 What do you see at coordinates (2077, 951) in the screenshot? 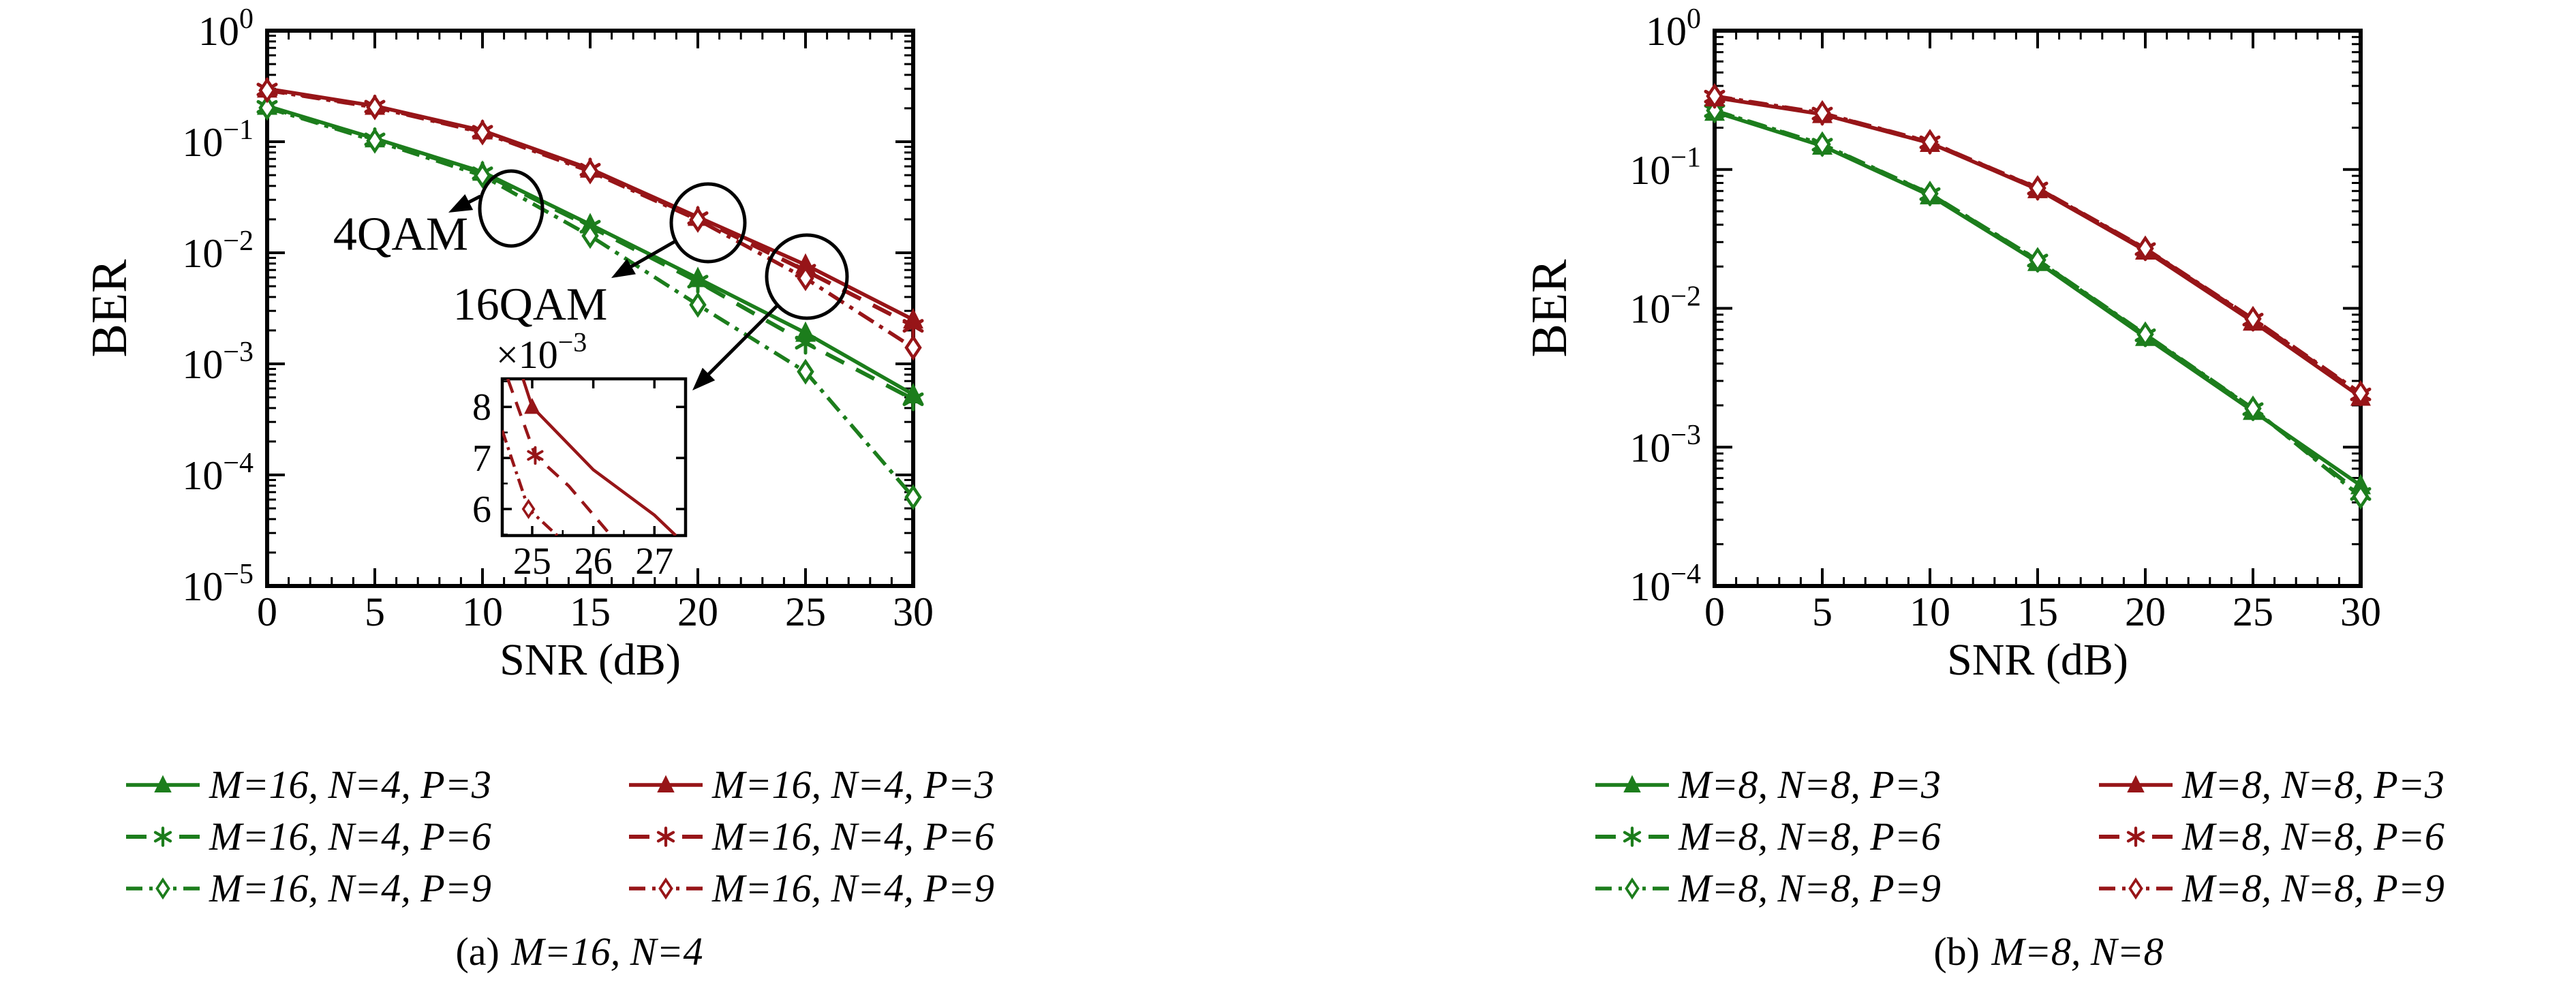
I see `caption-right-text: M=8, N=8` at bounding box center [2077, 951].